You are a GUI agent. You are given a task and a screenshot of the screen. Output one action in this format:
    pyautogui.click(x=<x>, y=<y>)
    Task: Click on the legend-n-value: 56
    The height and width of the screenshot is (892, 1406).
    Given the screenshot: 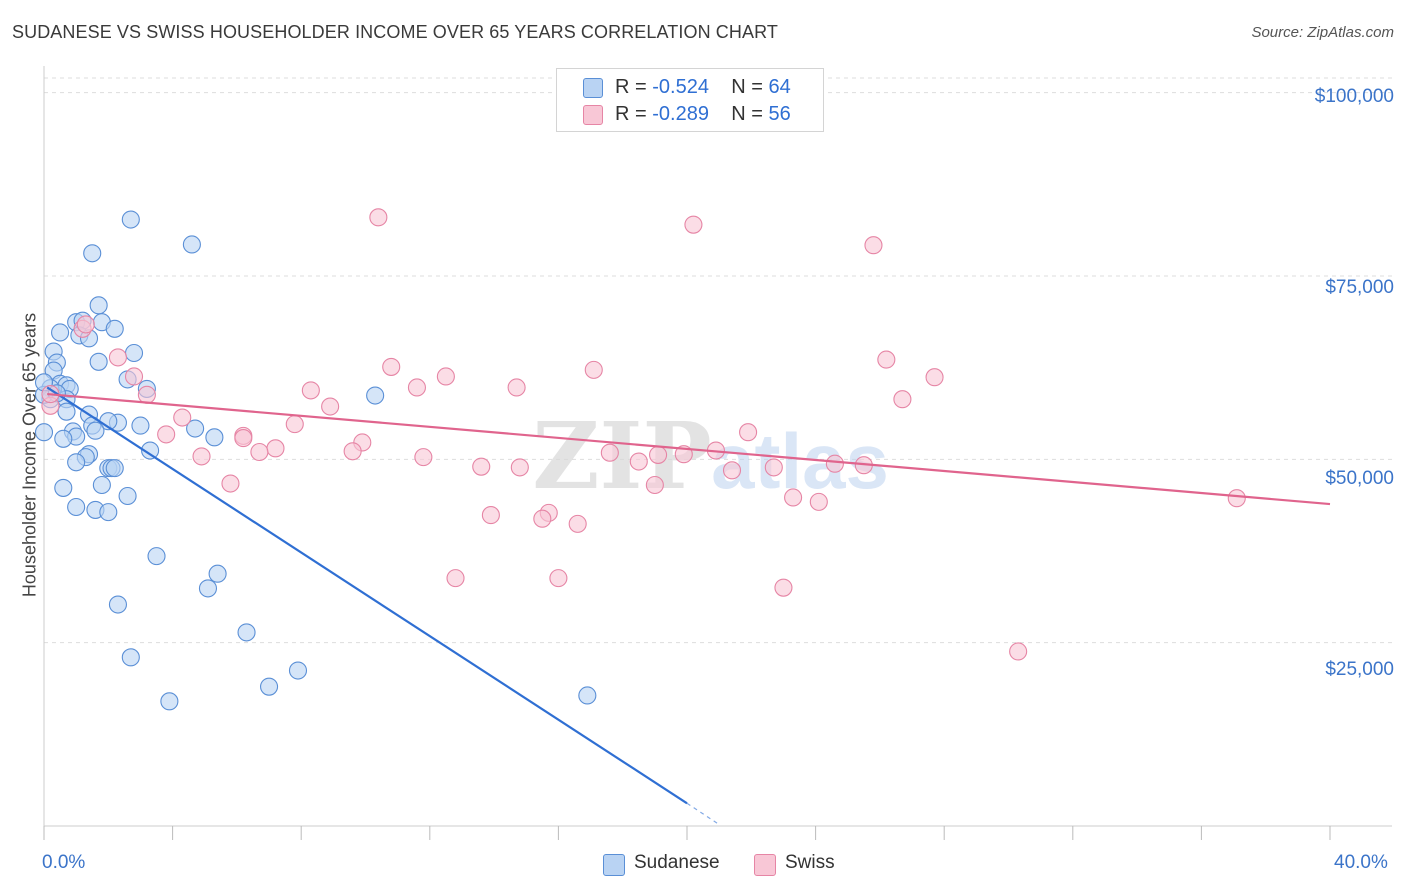 What is the action you would take?
    pyautogui.click(x=779, y=114)
    